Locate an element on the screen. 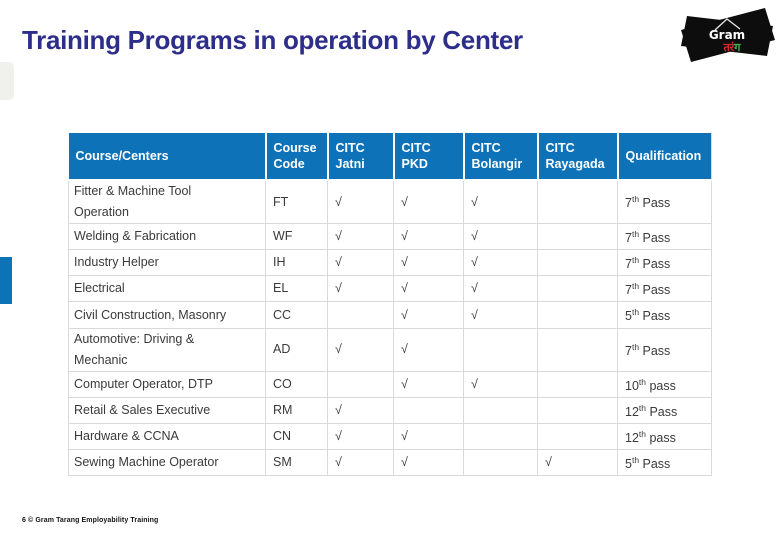 The width and height of the screenshot is (780, 540). slide-footer: 6 © Gram Tarang Employability Training is located at coordinates (90, 520).